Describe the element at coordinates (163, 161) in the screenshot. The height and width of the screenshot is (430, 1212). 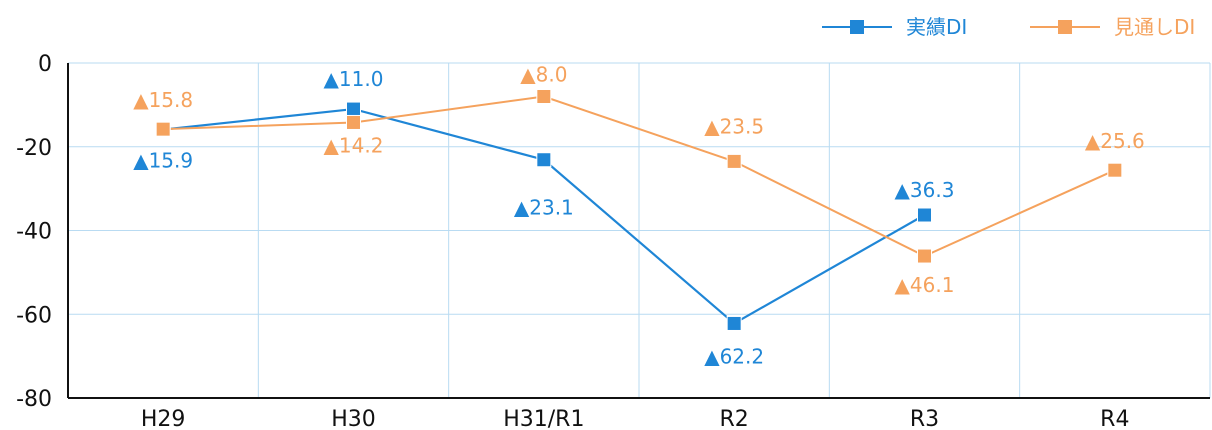
I see `data-label: ▲15.9` at that location.